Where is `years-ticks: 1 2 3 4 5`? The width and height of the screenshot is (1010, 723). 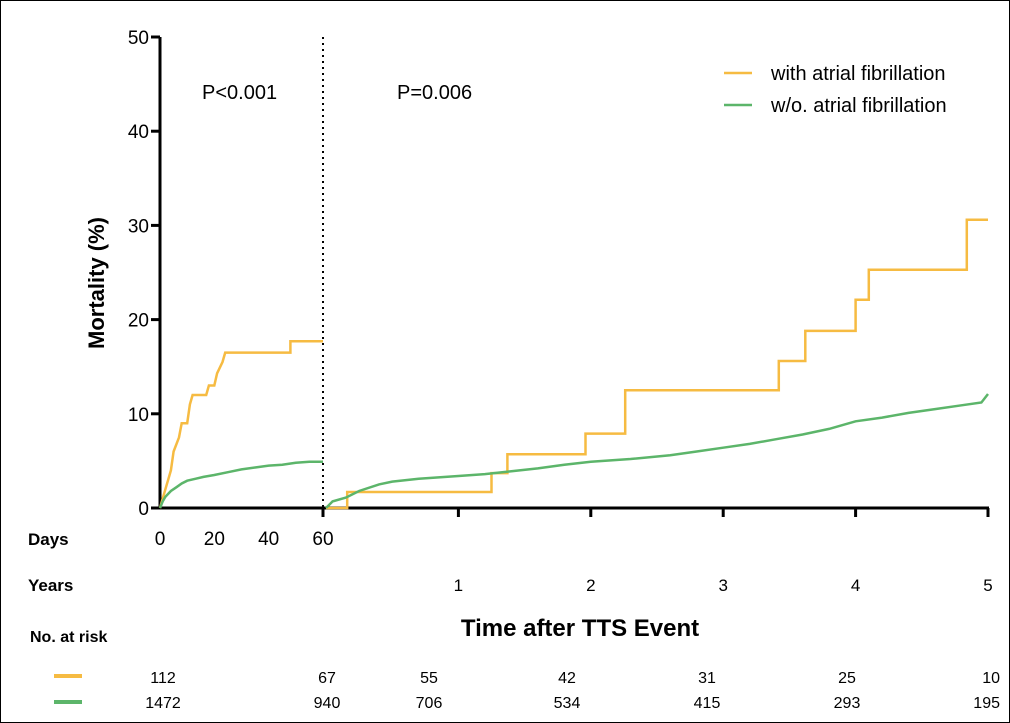
years-ticks: 1 2 3 4 5 is located at coordinates (723, 551).